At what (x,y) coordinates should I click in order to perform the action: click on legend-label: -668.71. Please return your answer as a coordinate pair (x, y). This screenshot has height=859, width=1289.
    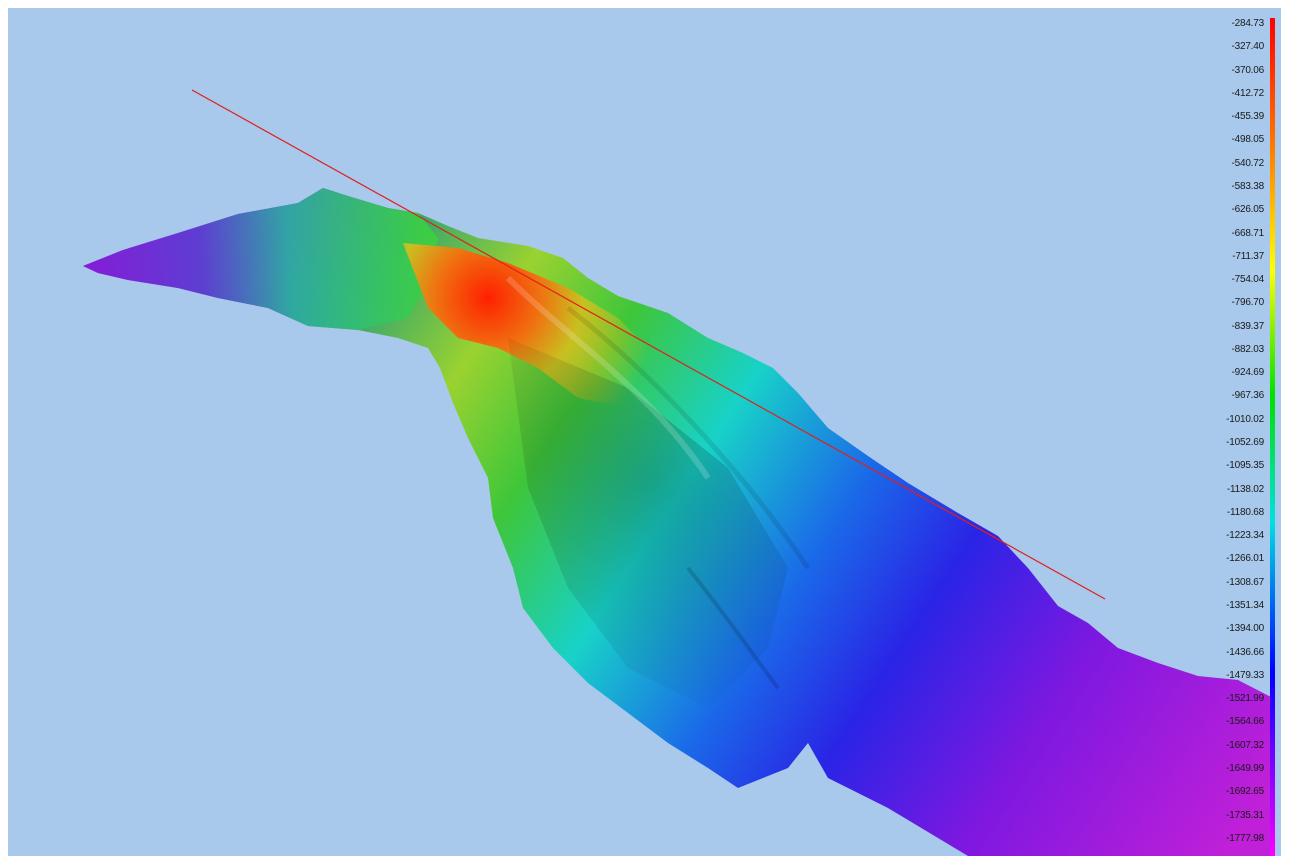
    Looking at the image, I should click on (1247, 233).